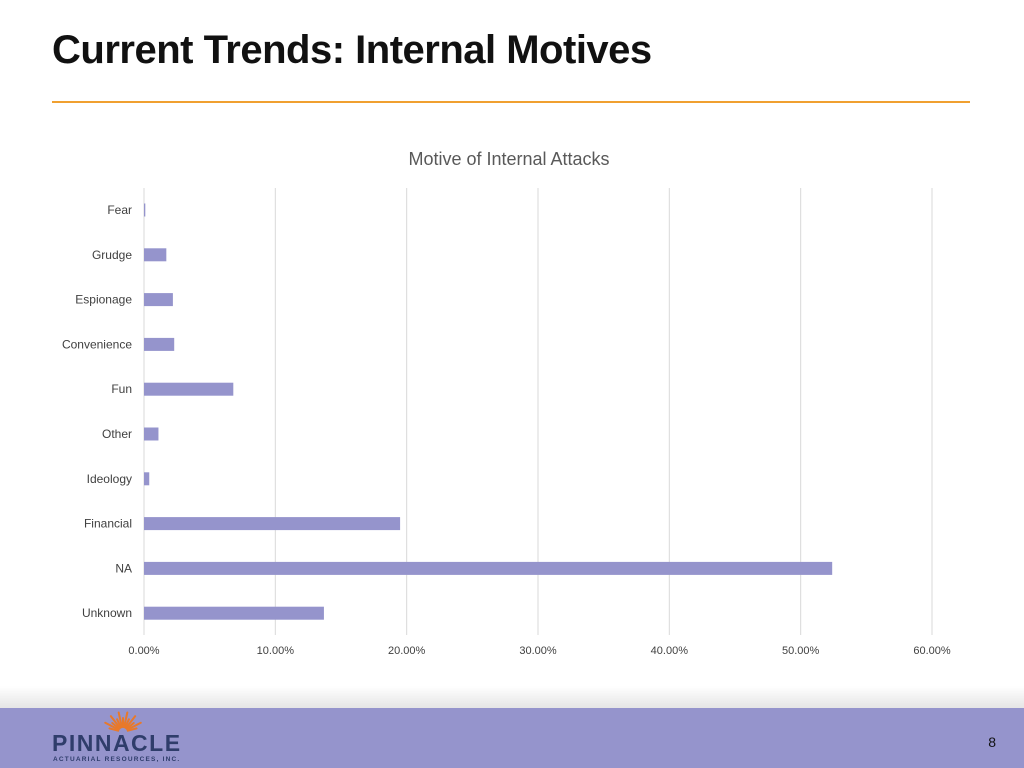 The image size is (1024, 768). What do you see at coordinates (143, 651) in the screenshot?
I see `x-tick-label: 0.00%` at bounding box center [143, 651].